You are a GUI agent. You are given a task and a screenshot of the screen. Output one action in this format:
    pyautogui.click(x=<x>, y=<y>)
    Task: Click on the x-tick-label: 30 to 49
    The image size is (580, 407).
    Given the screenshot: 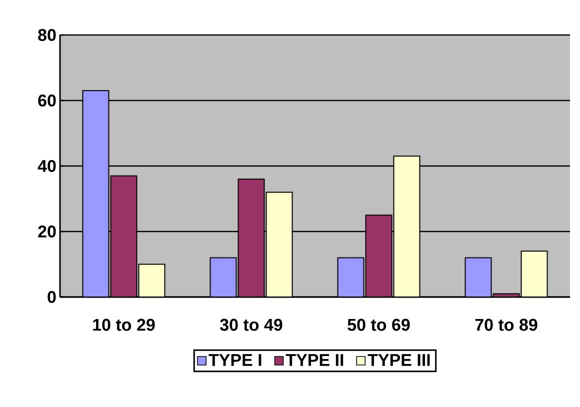 What is the action you would take?
    pyautogui.click(x=251, y=324)
    